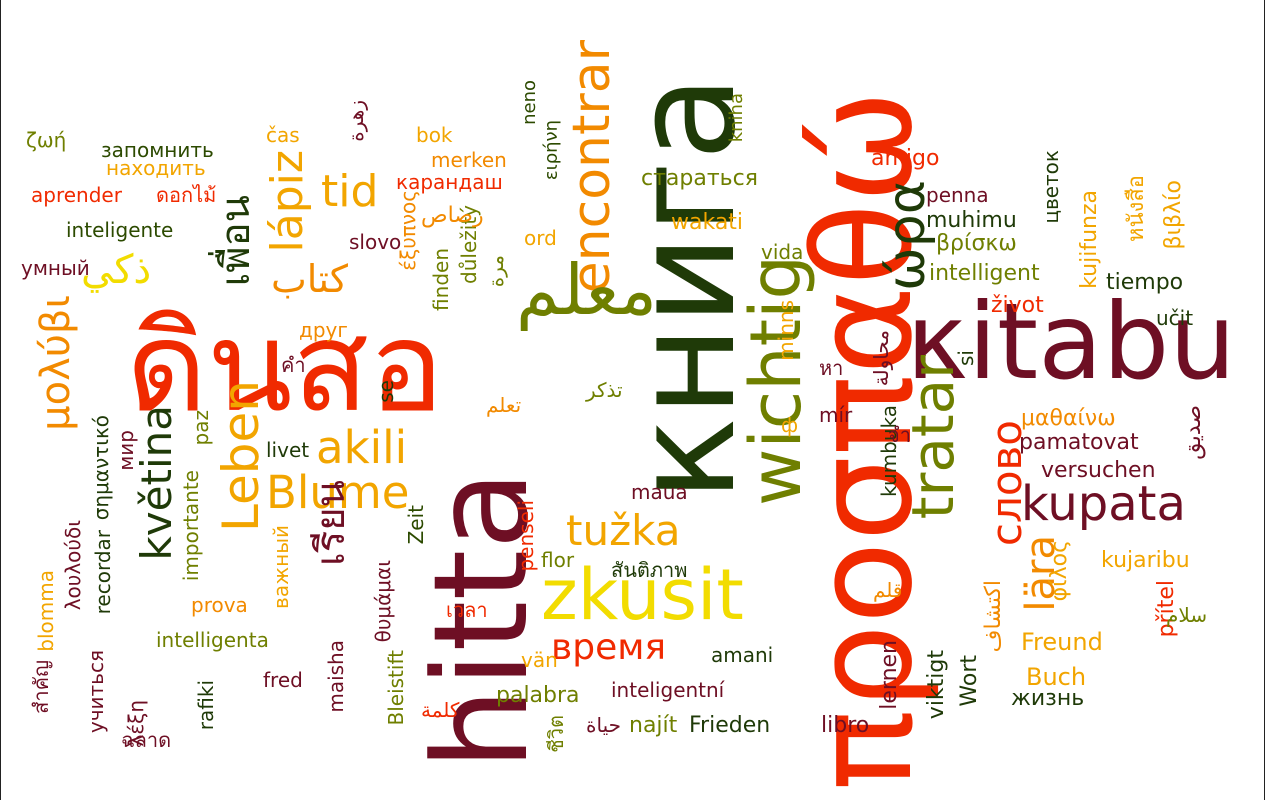 The height and width of the screenshot is (800, 1265). Describe the element at coordinates (1187, 615) in the screenshot. I see `word-124: سلام` at that location.